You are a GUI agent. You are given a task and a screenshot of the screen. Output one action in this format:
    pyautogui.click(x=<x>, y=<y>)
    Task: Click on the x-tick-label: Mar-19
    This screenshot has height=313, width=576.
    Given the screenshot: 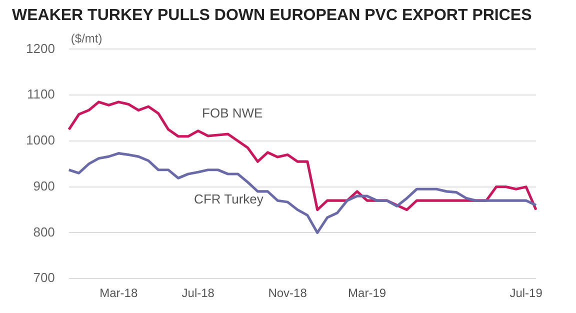 What is the action you would take?
    pyautogui.click(x=367, y=293)
    